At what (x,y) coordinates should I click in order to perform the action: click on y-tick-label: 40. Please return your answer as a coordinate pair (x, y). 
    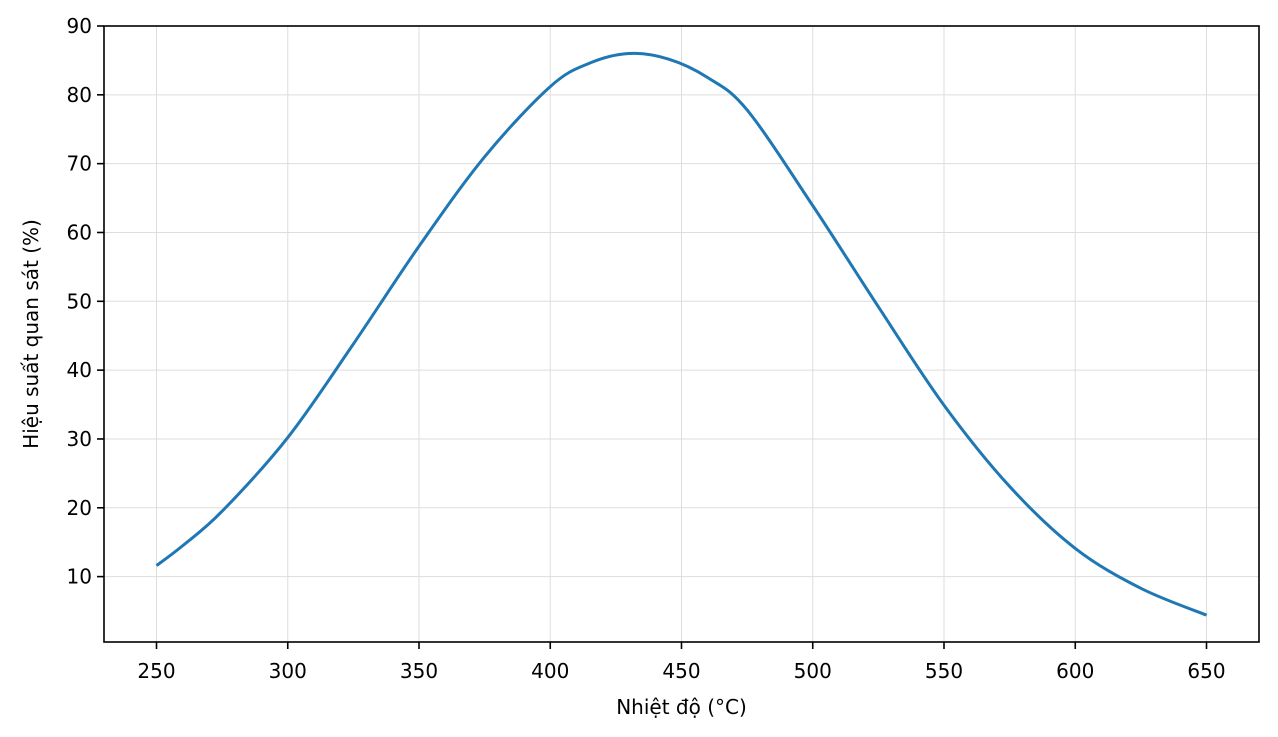
    Looking at the image, I should click on (79, 370).